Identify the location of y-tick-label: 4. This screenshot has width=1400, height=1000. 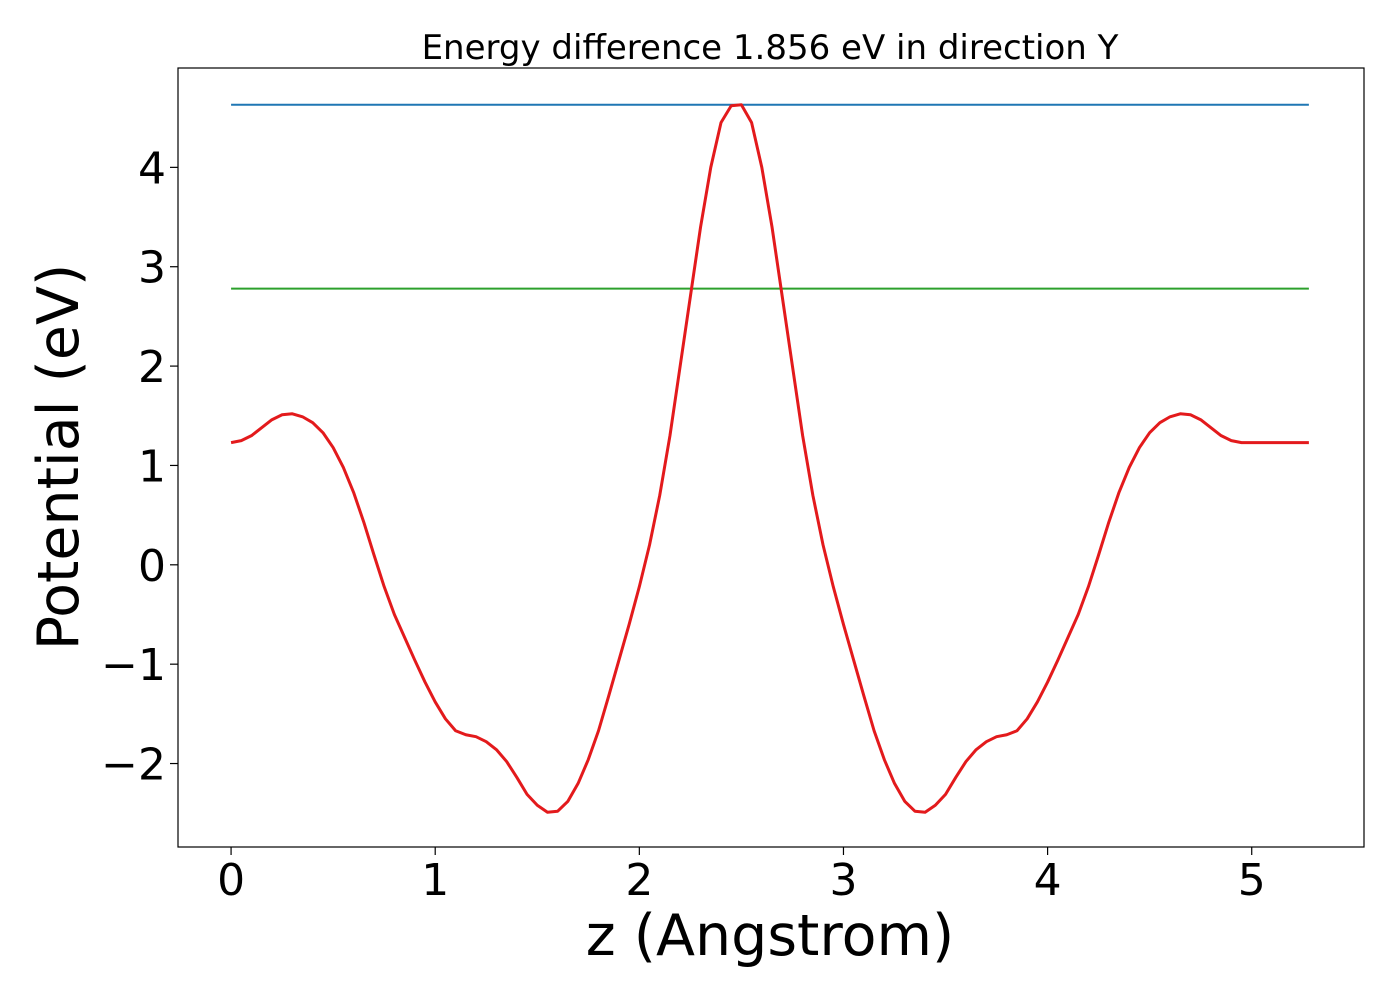
(152, 168).